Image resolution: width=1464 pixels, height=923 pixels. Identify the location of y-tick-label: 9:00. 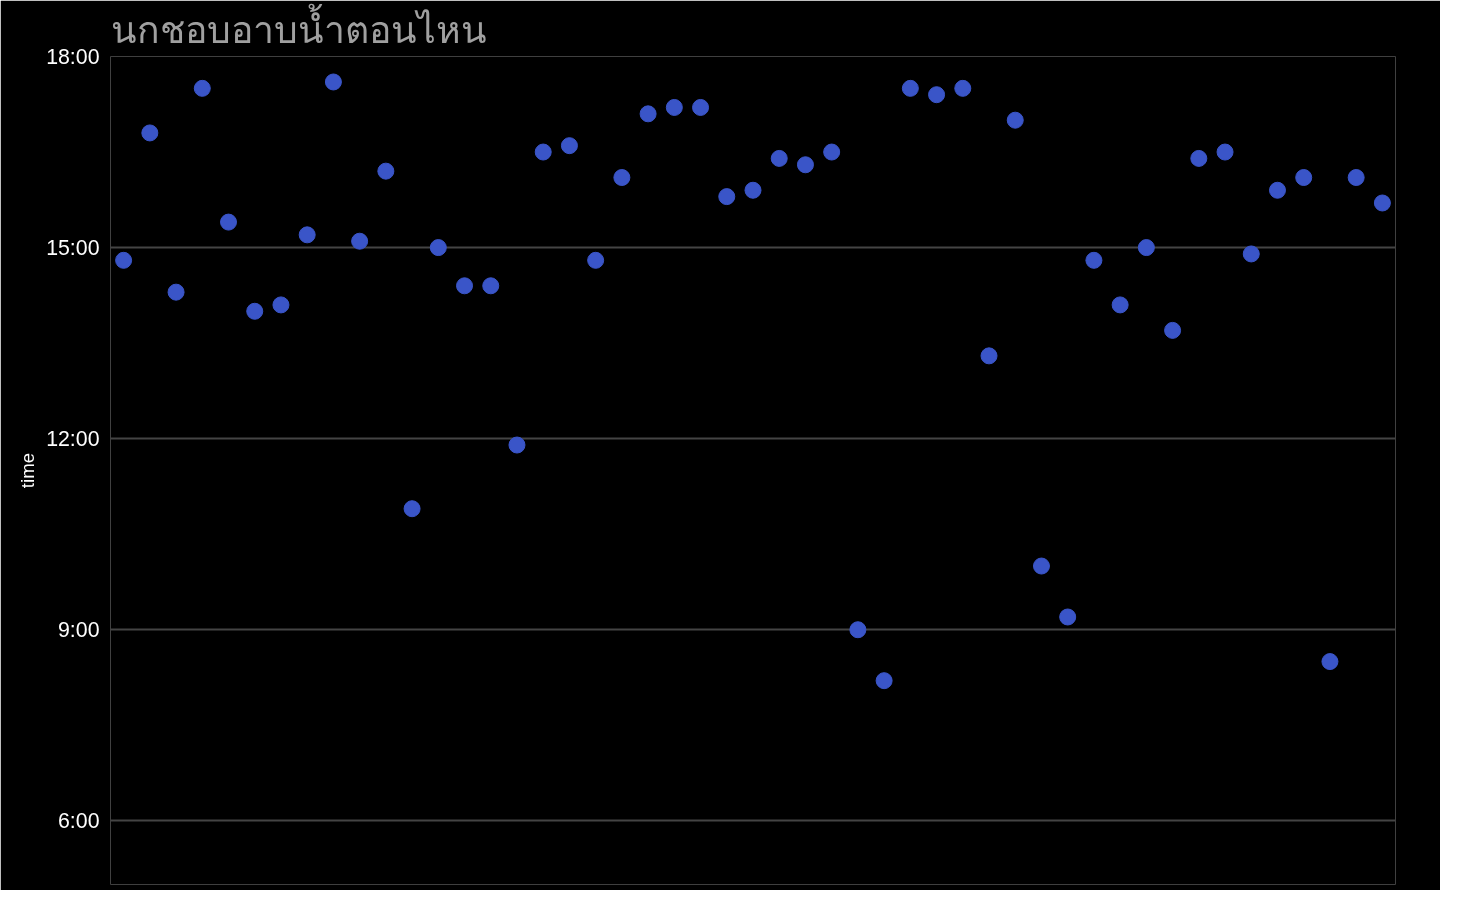
(78, 629).